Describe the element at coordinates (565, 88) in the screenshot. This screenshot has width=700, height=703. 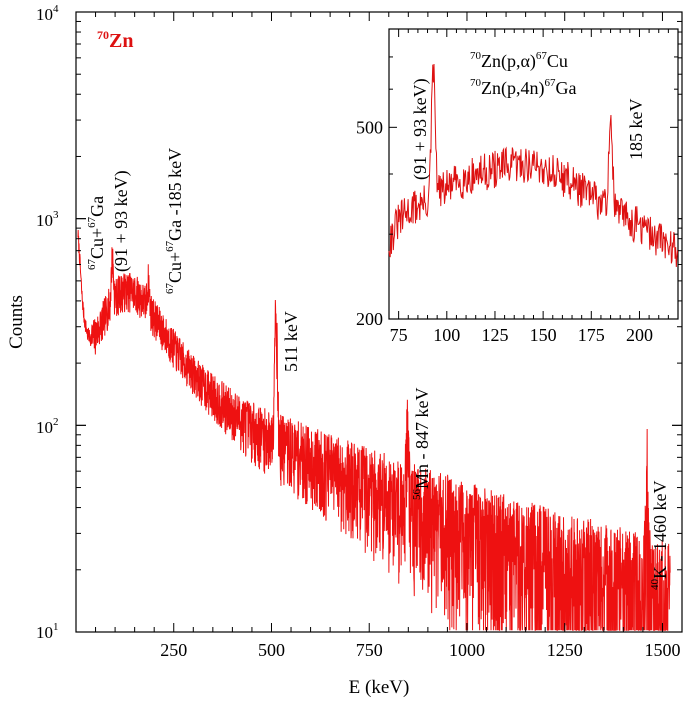
I see `inset-reaction-2-d: Ga` at that location.